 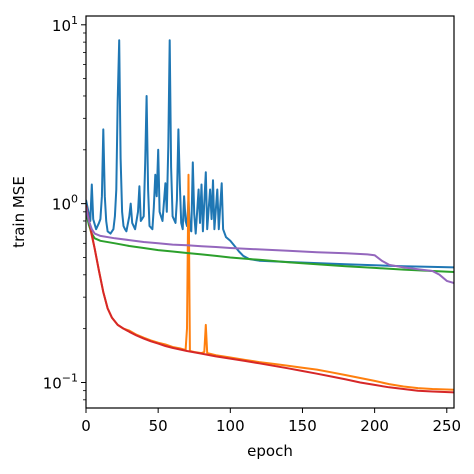 I want to click on x-tick-label: 150, so click(x=302, y=426).